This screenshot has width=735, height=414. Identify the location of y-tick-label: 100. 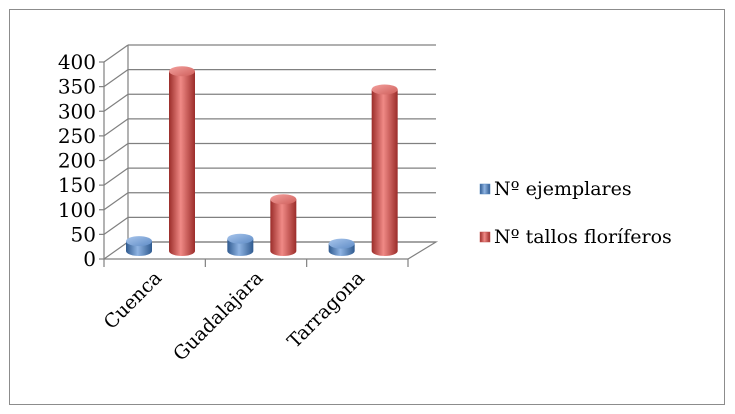
(77, 210).